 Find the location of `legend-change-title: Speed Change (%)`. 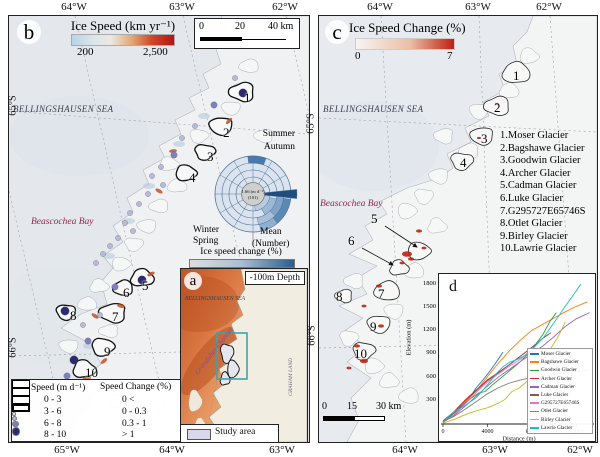

legend-change-title: Speed Change (%) is located at coordinates (136, 387).